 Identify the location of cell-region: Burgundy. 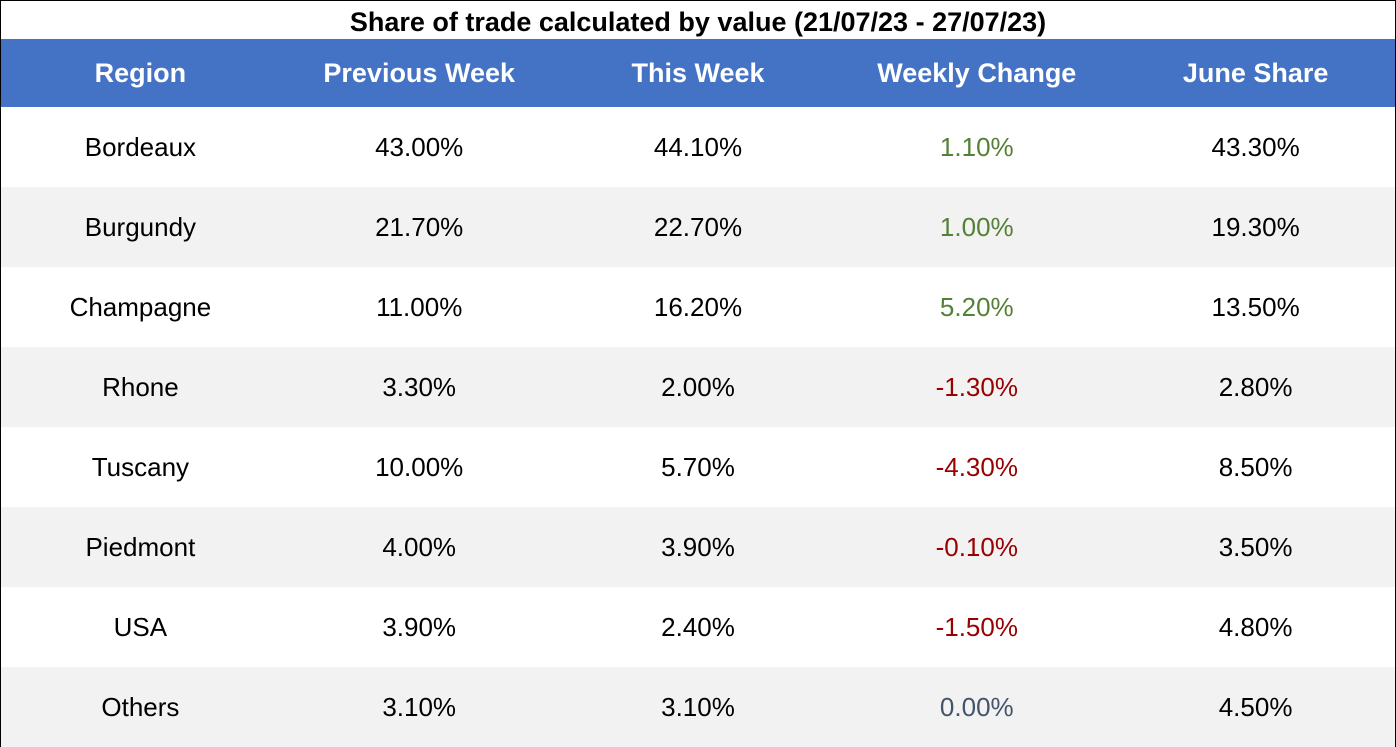
(140, 226).